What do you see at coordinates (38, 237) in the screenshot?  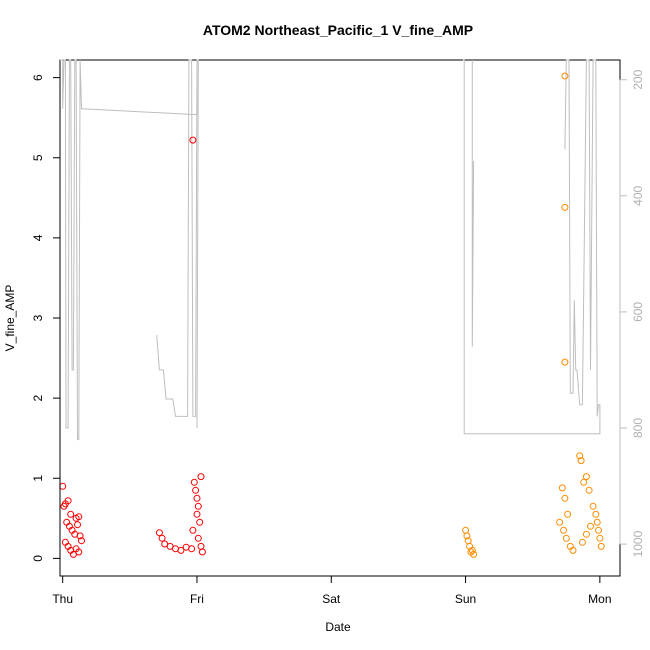 I see `y-tick-label: 4` at bounding box center [38, 237].